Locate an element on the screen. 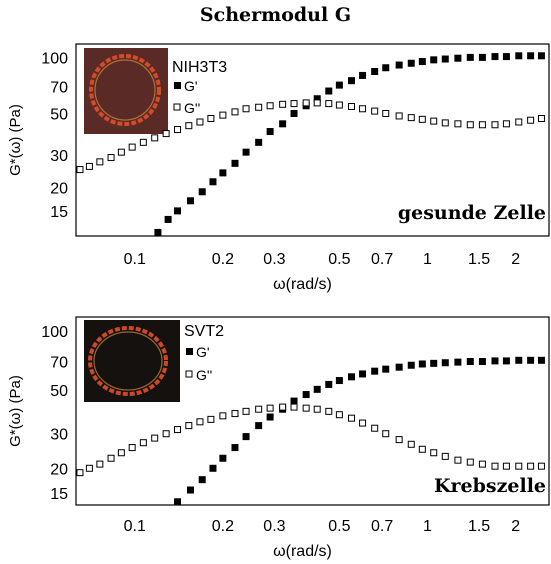 This screenshot has width=551, height=564. cell-membrane-ring is located at coordinates (125, 90).